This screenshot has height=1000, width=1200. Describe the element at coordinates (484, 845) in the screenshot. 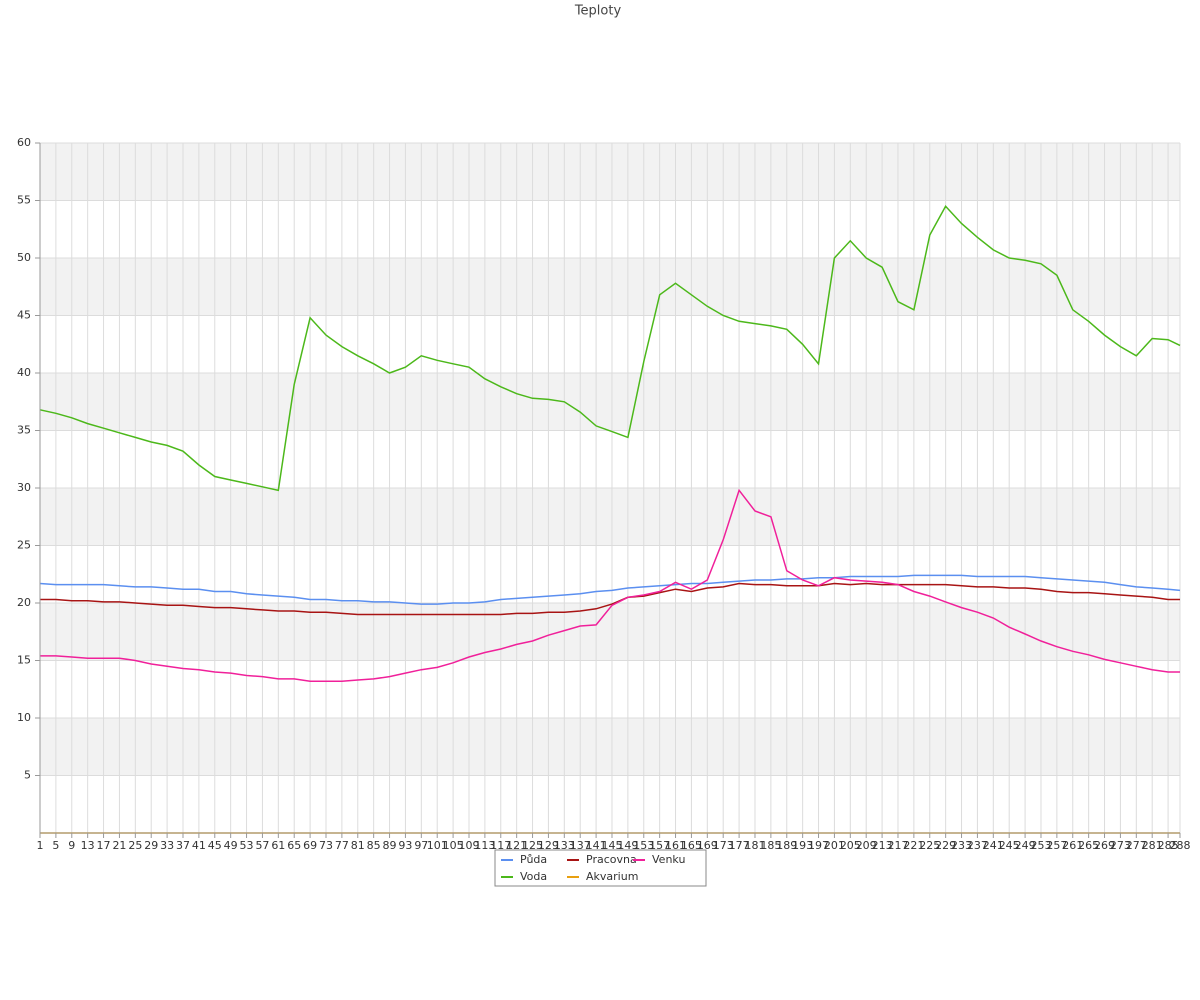

I see `x-tick-label: 113` at that location.